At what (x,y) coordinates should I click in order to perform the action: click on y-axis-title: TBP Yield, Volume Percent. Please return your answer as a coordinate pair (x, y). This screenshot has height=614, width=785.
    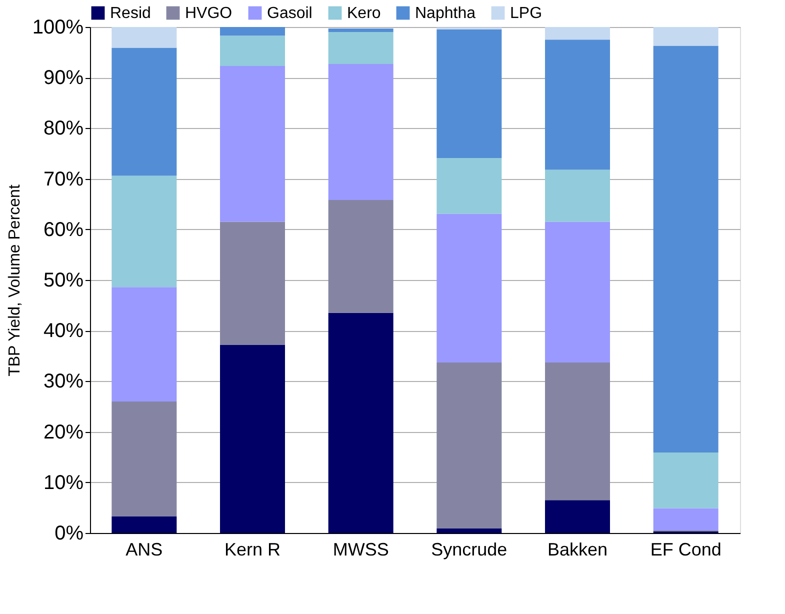
    Looking at the image, I should click on (15, 280).